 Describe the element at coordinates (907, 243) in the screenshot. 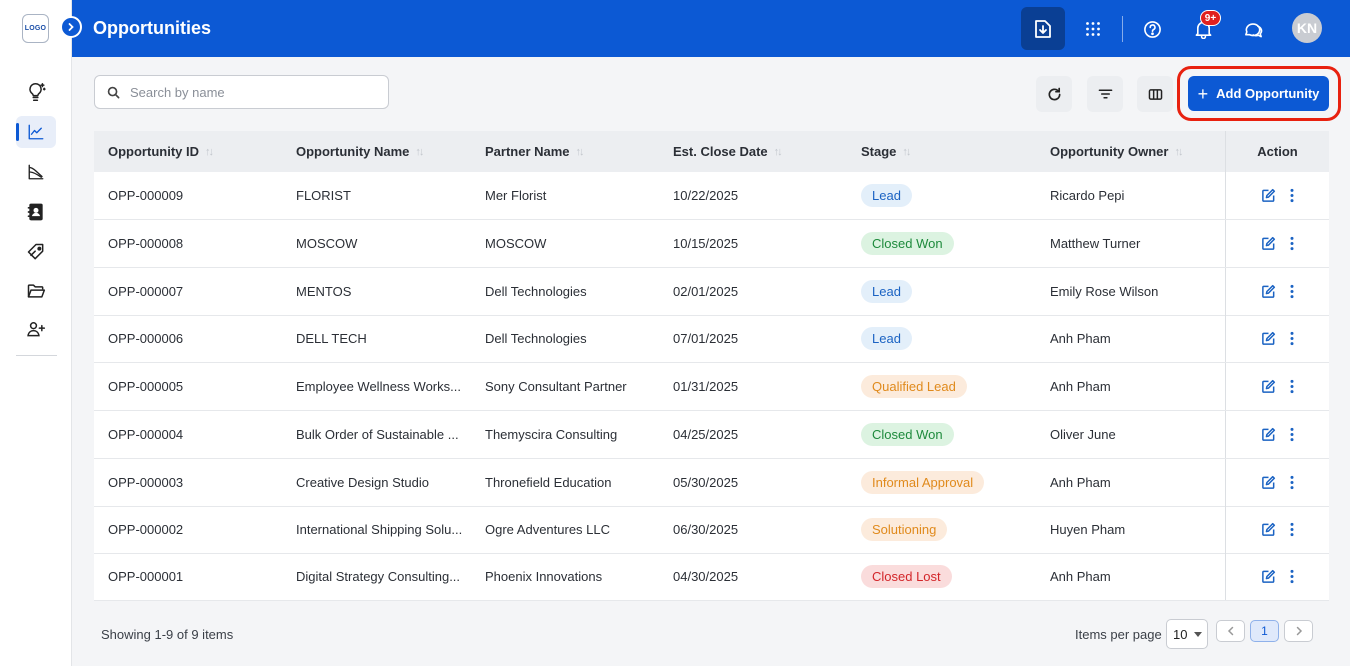

I see `cell-stage: Closed Won` at that location.